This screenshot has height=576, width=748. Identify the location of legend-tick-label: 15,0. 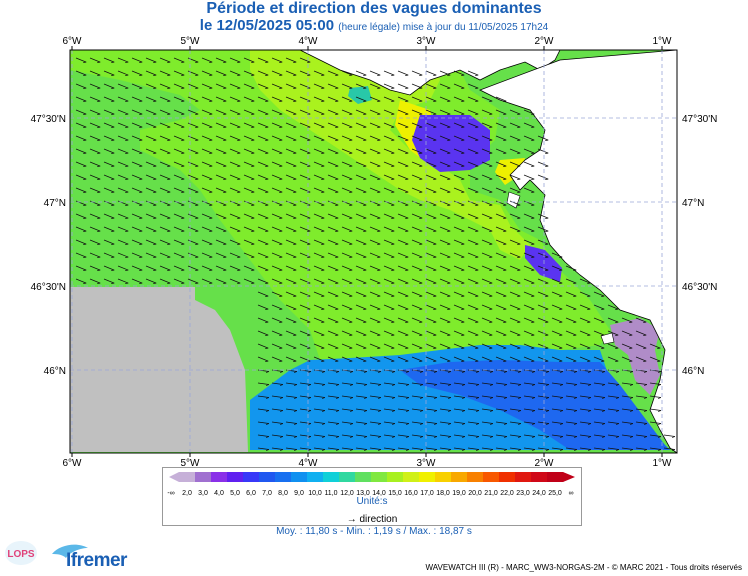
(395, 493).